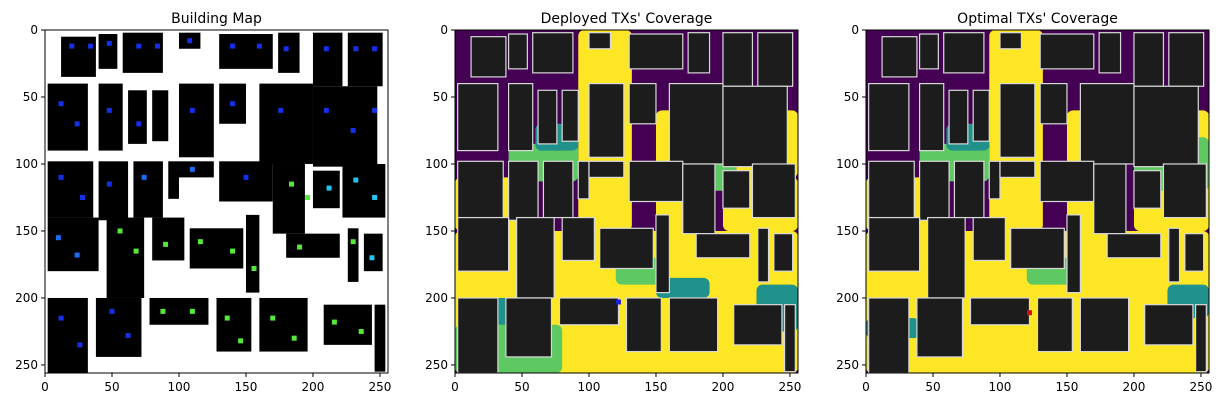 Image resolution: width=1224 pixels, height=407 pixels. Describe the element at coordinates (26, 231) in the screenshot. I see `y-tick-label: 150` at that location.